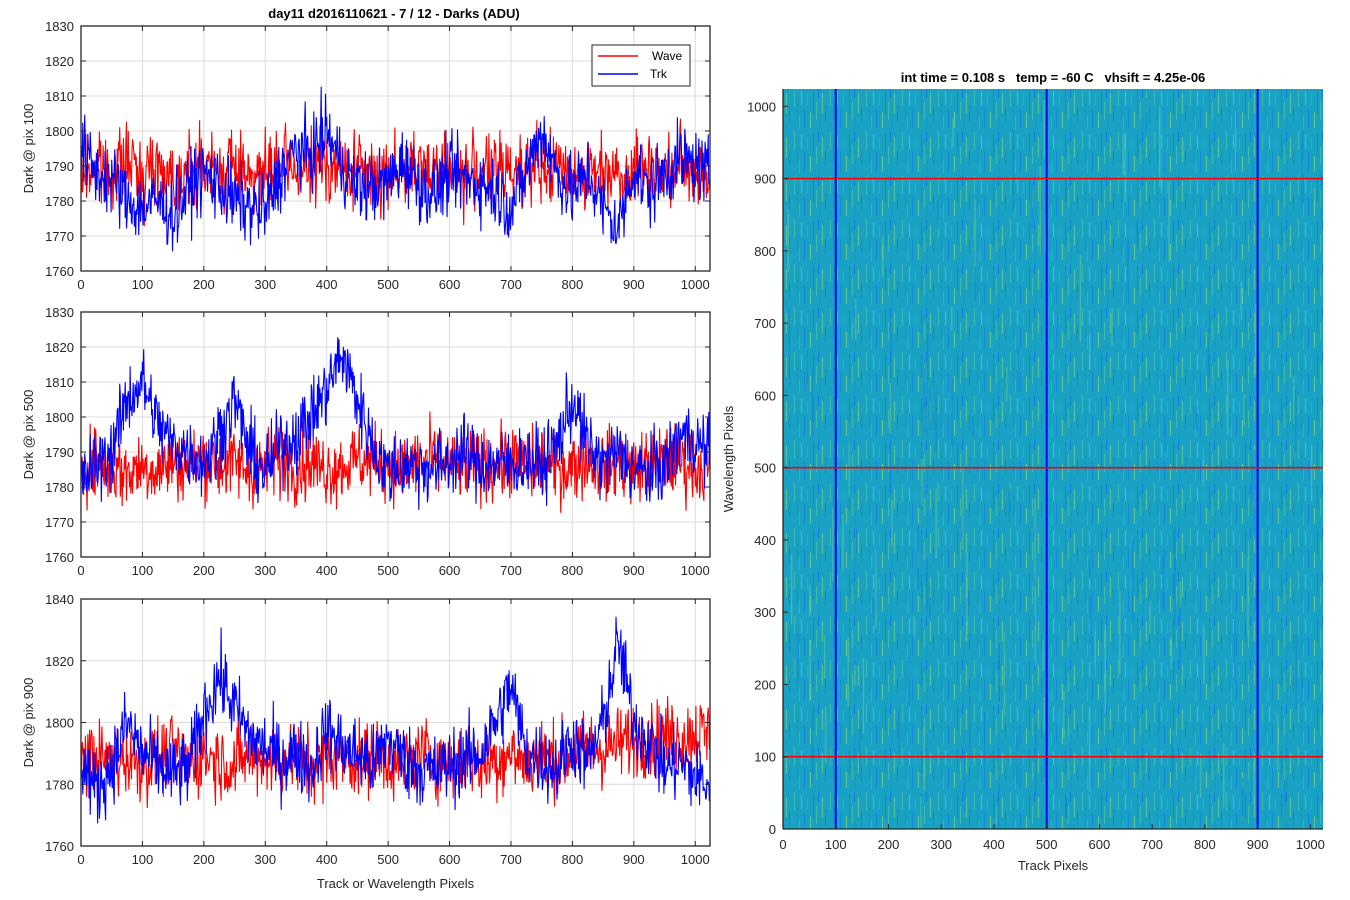 This screenshot has width=1350, height=900. I want to click on y-tick-label: 1000, so click(761, 106).